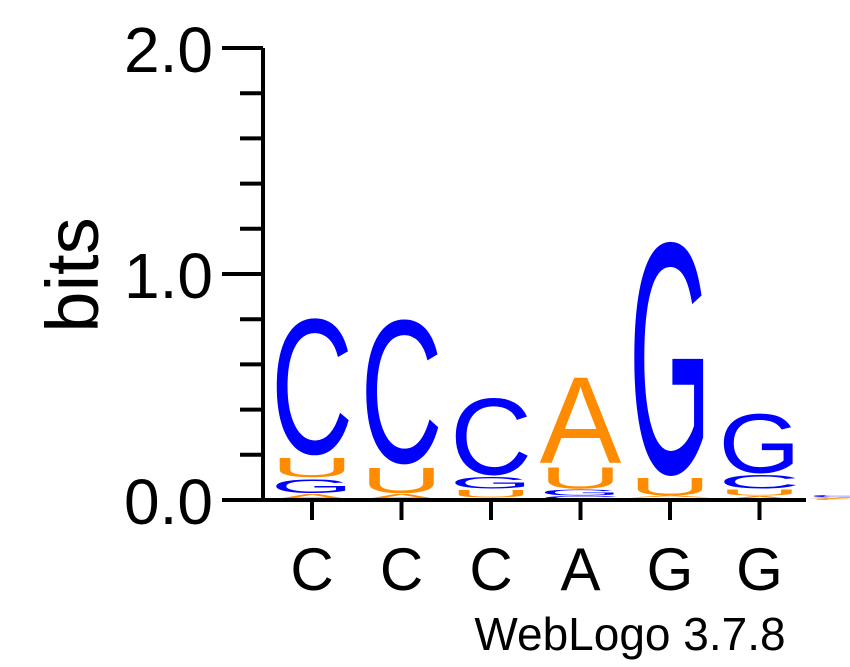  Describe the element at coordinates (168, 50) in the screenshot. I see `y-tick-label: 2.0` at that location.